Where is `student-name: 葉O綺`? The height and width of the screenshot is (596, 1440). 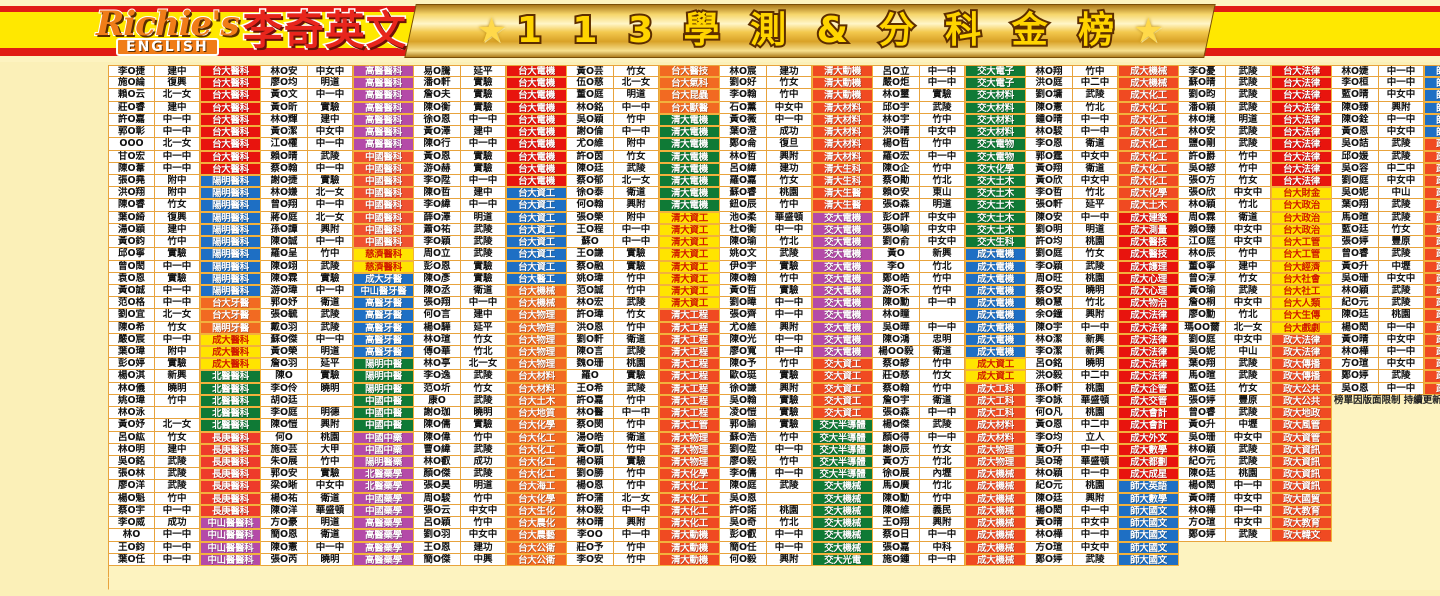
student-name: 葉O綺 is located at coordinates (131, 217).